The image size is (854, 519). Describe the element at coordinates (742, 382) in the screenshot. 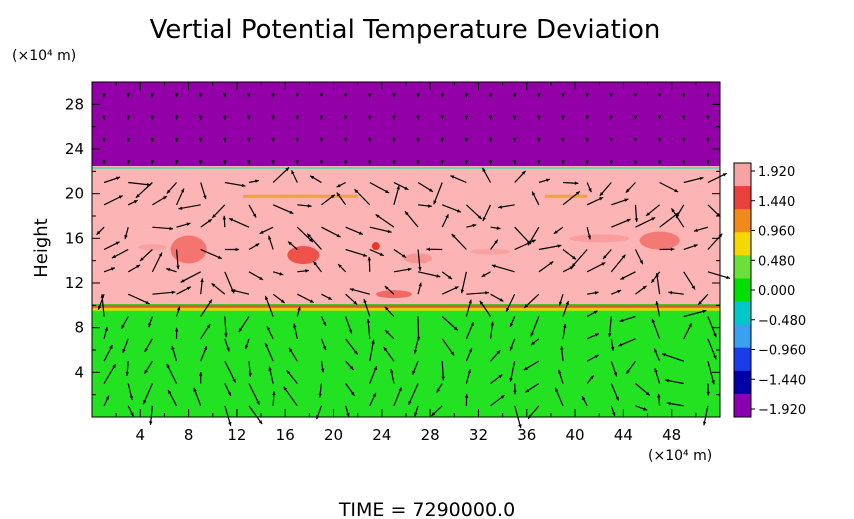

I see `colorbar-segment` at that location.